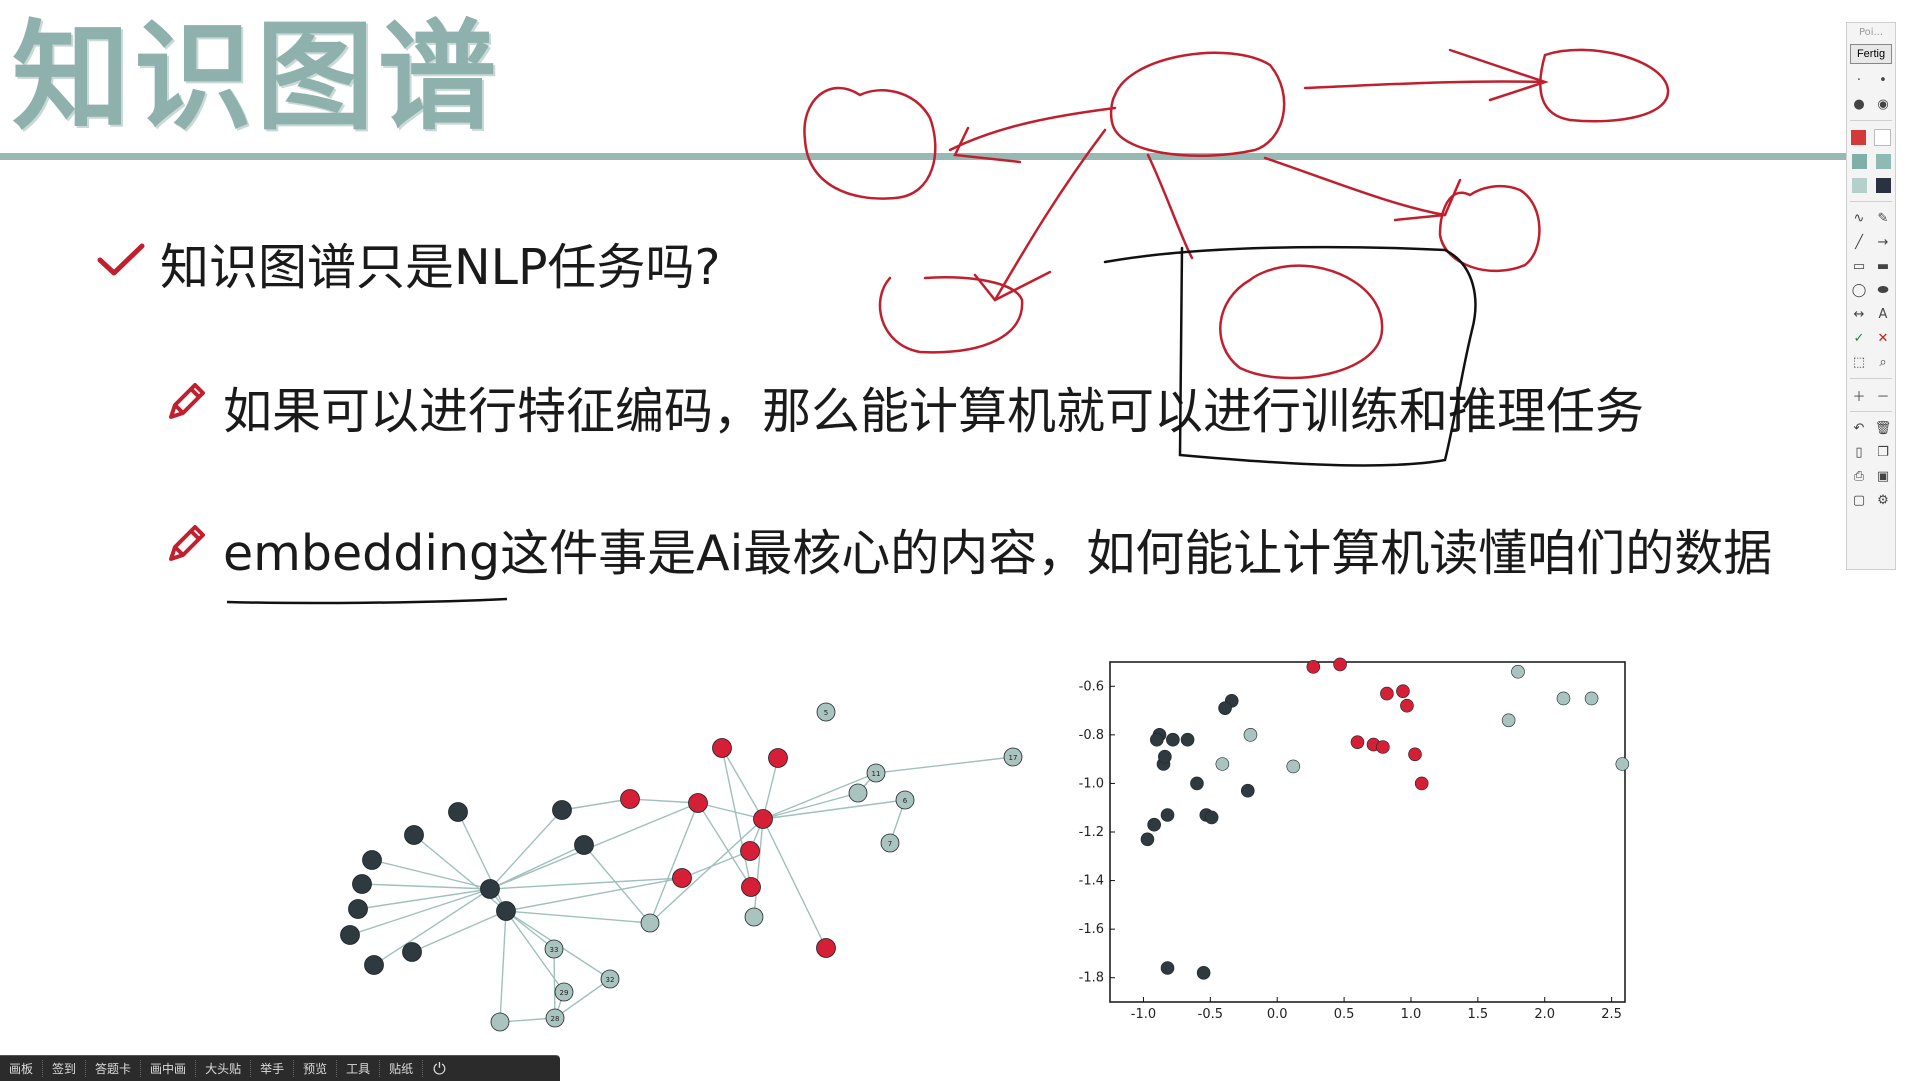 This screenshot has height=1081, width=1920. Describe the element at coordinates (224, 1068) in the screenshot. I see `taskbar-item-photo-sticker: 大头贴` at that location.